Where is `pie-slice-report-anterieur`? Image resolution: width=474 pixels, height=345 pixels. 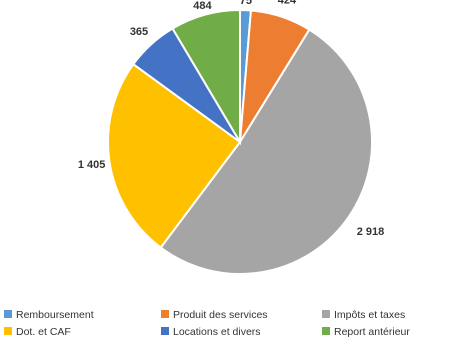
pie-slice-report-anterieur is located at coordinates (206, 77).